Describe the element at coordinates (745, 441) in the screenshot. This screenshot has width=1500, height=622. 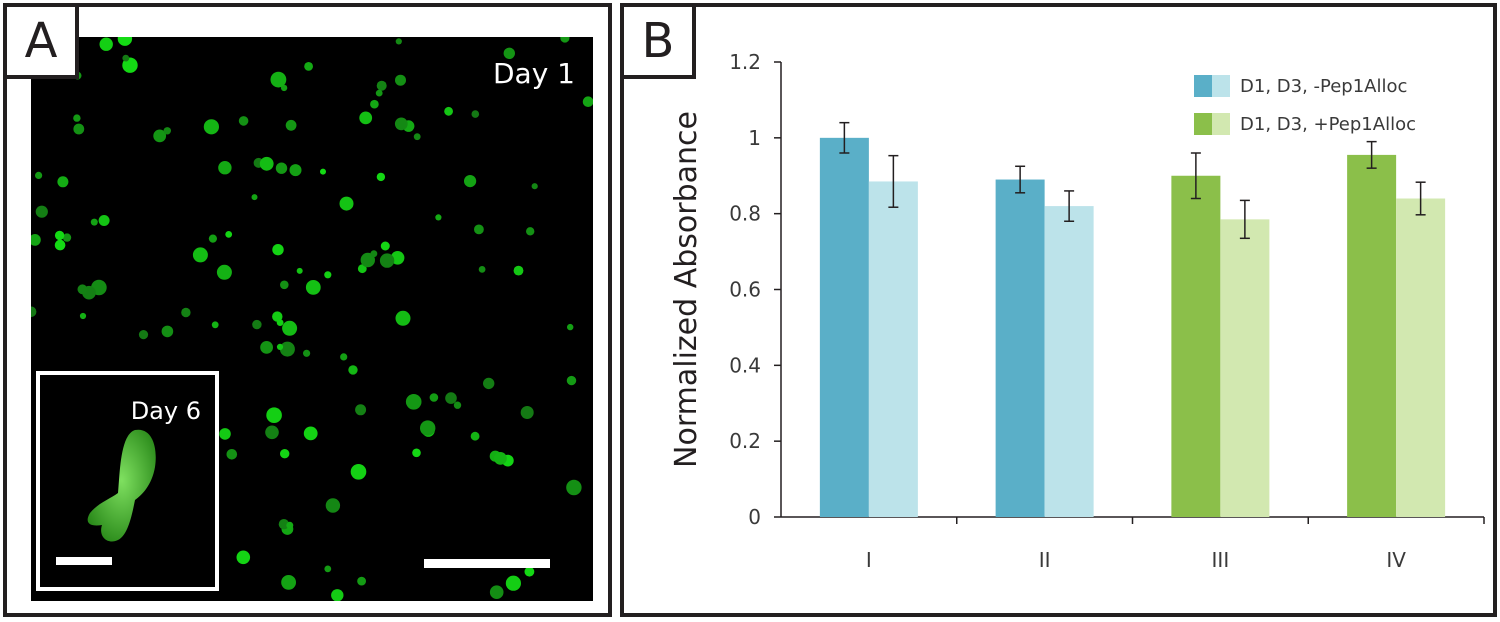
I see `y-tick-label: 0.2` at that location.